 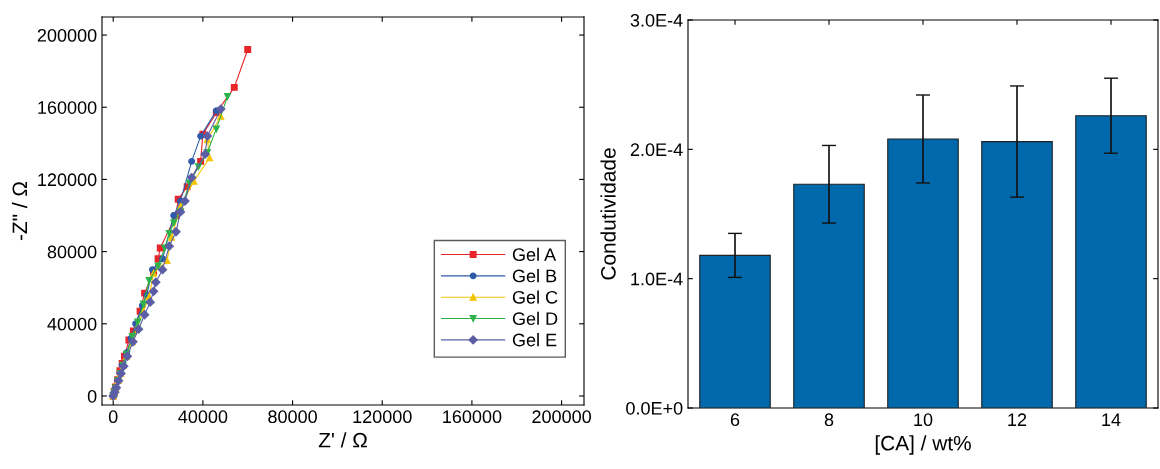 What do you see at coordinates (67, 107) in the screenshot?
I see `y-tick-label: 160000` at bounding box center [67, 107].